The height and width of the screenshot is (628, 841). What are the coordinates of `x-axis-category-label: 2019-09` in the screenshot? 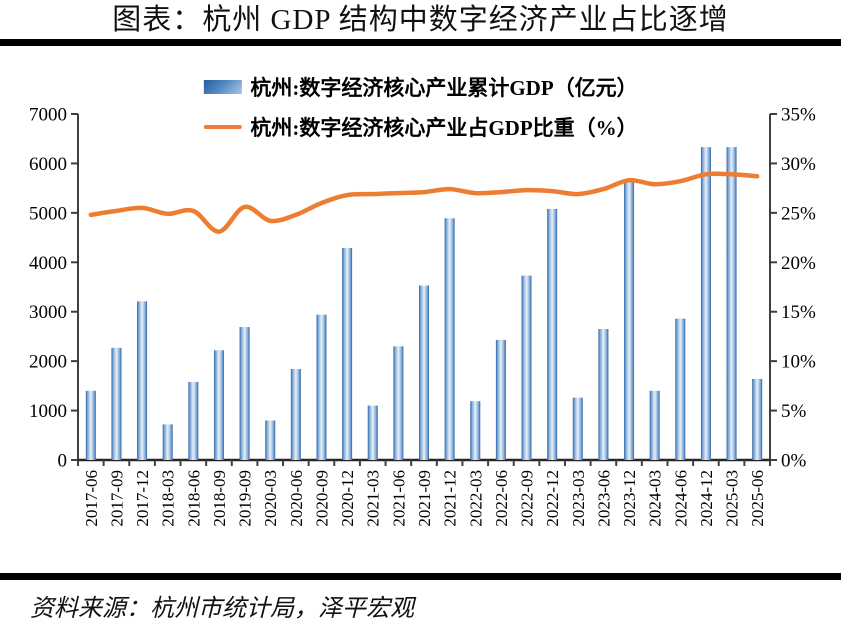 It's located at (245, 498).